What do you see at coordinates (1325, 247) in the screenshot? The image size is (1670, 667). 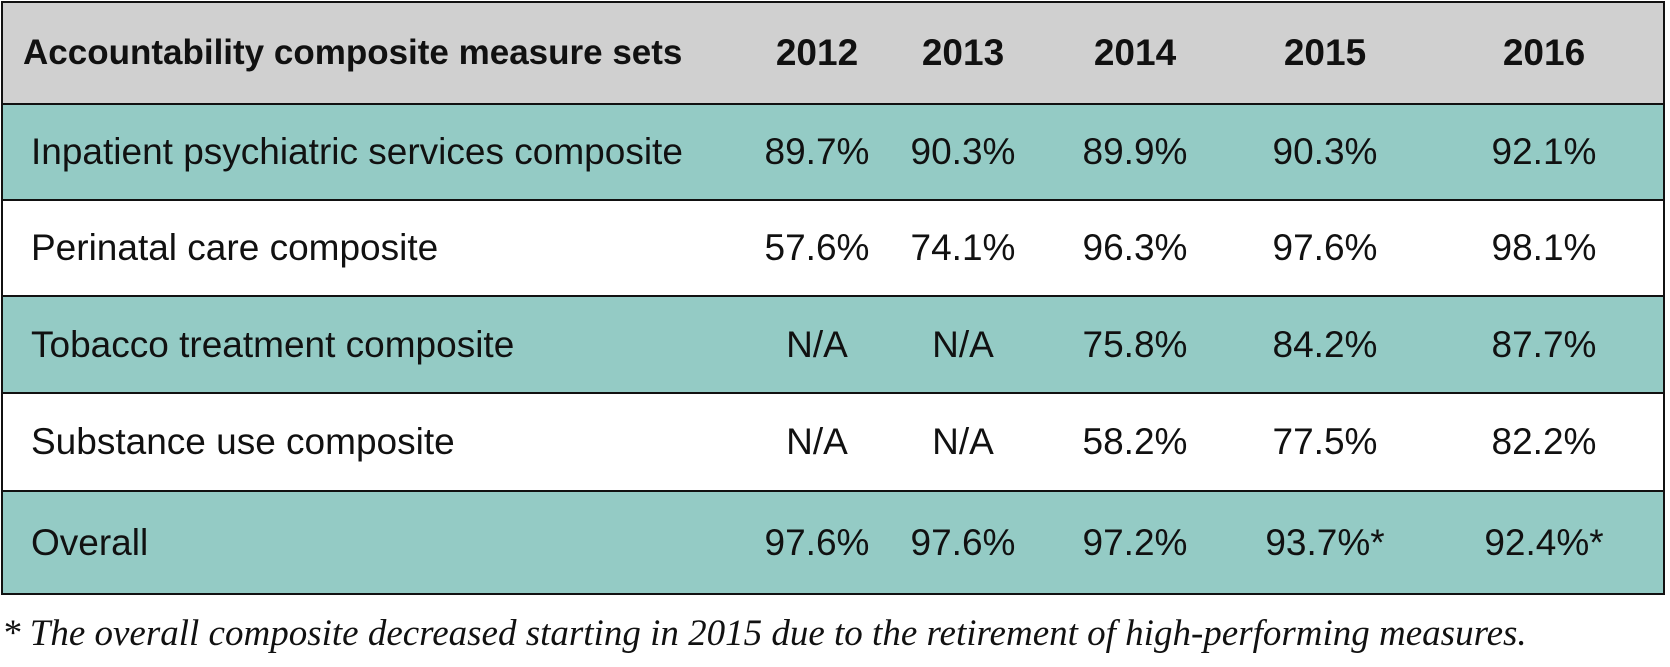 I see `cell-2015: 97.6%` at bounding box center [1325, 247].